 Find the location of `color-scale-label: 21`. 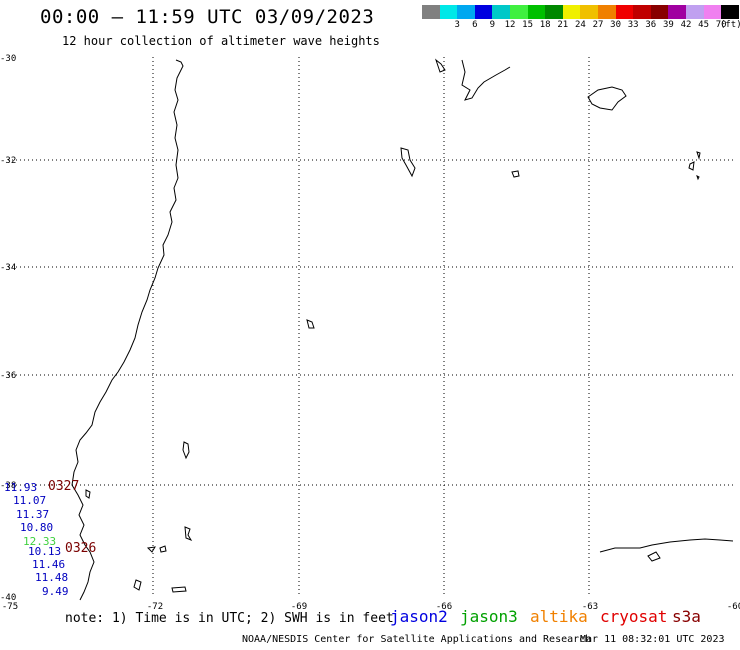

color-scale-label: 21 is located at coordinates (563, 25).